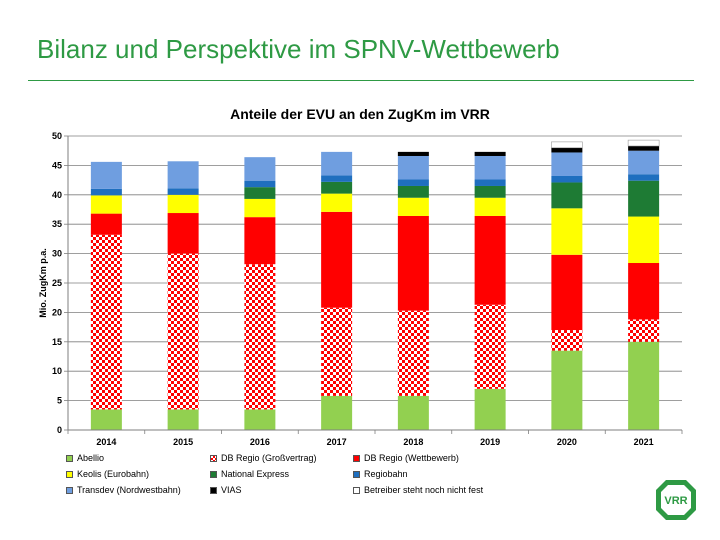 The height and width of the screenshot is (540, 720). Describe the element at coordinates (57, 165) in the screenshot. I see `y-tick-label: 45` at that location.